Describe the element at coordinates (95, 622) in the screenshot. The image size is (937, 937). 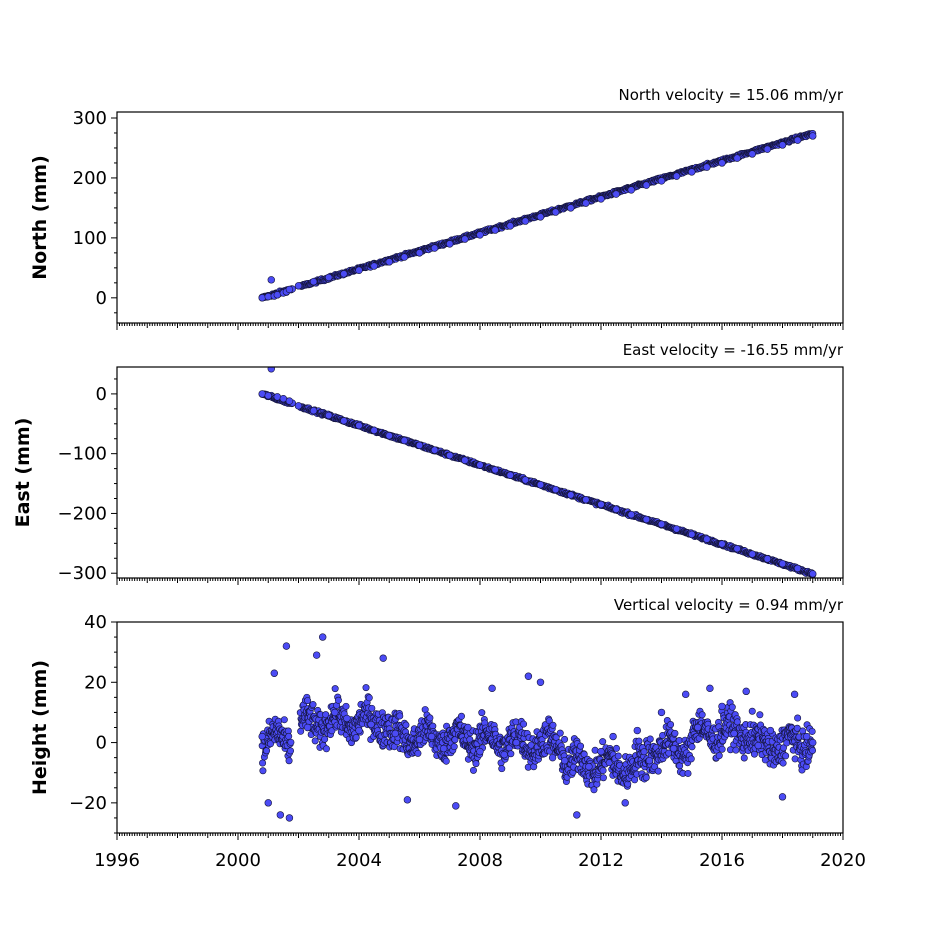
I see `height-y-tick-label: 40` at that location.